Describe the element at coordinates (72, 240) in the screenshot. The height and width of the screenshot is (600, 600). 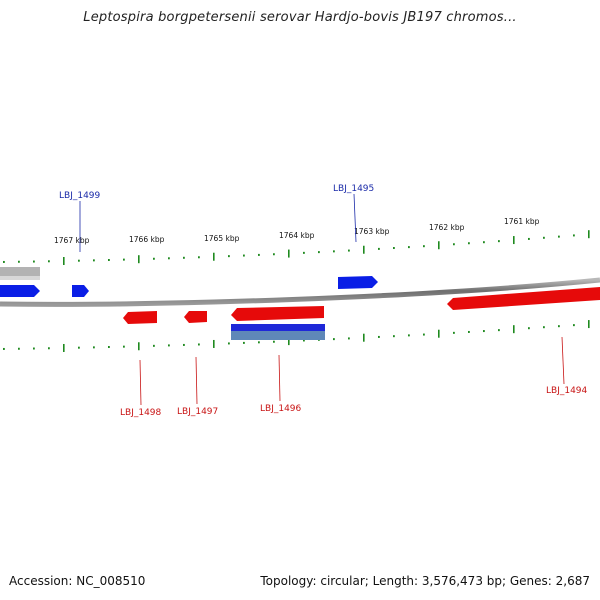
I see `scale-label: 1767 kbp` at that location.